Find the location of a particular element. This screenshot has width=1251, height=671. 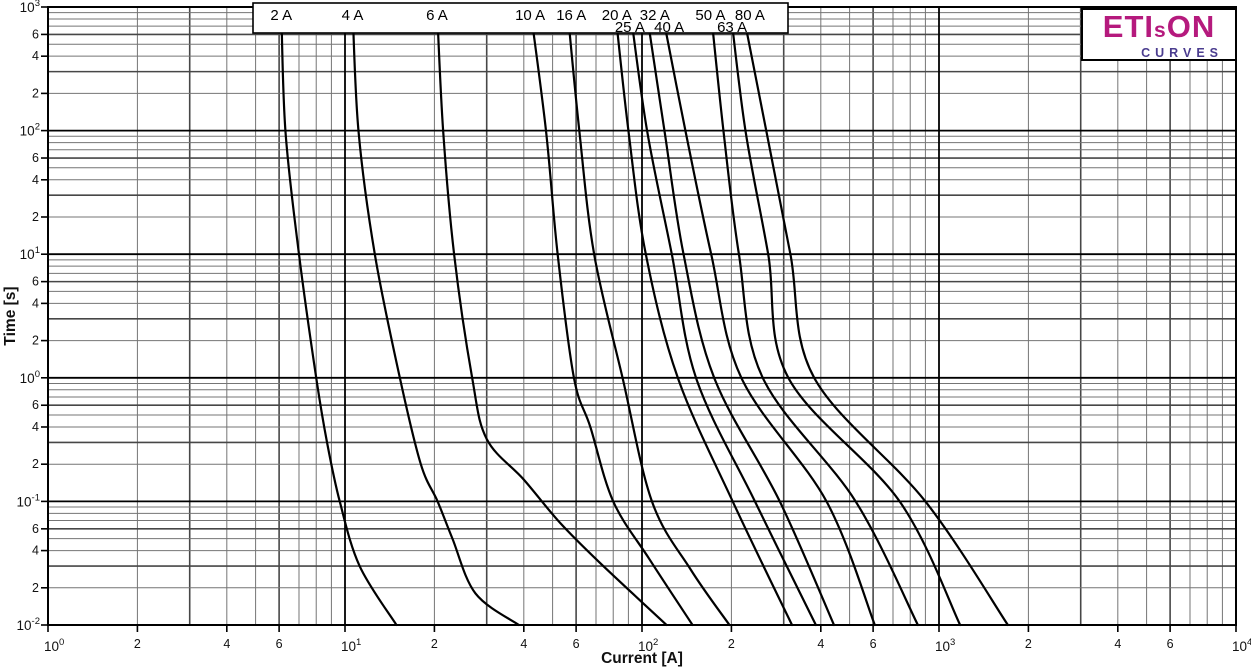

curve-25A is located at coordinates (722, 316).